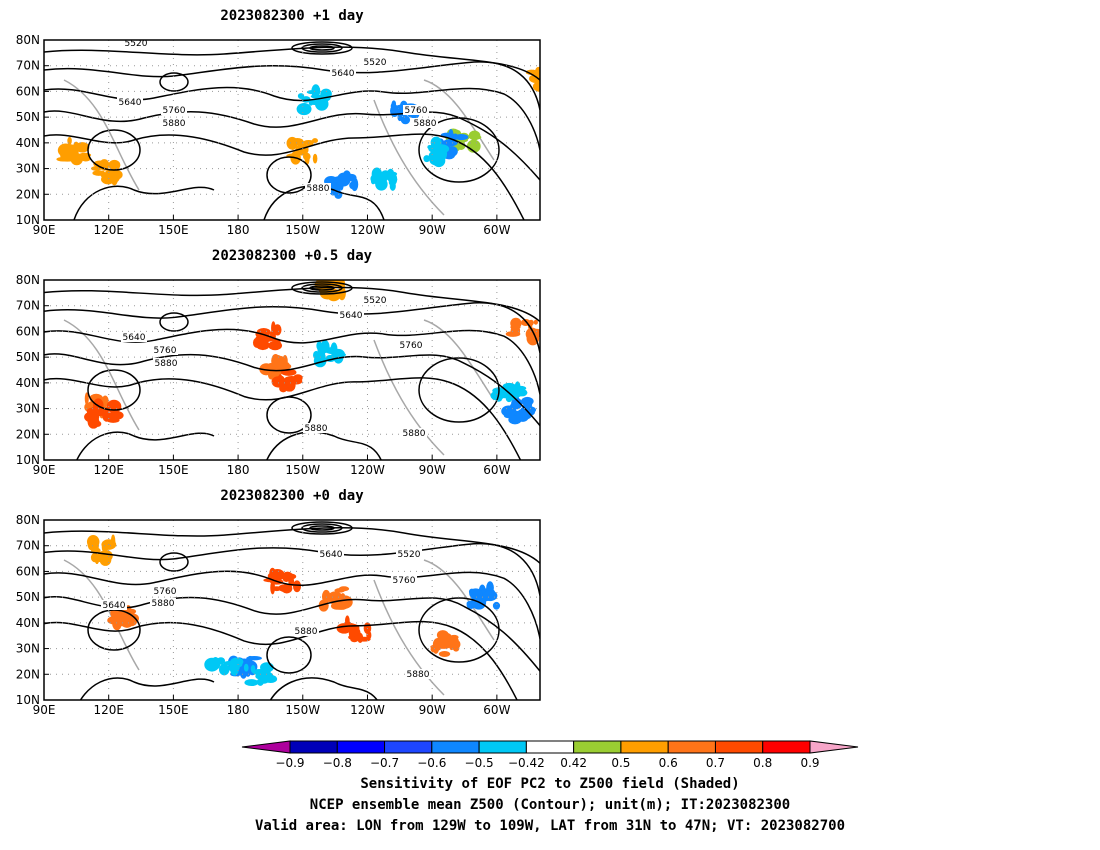 The height and width of the screenshot is (850, 1100). I want to click on lon-tick-label: 90W, so click(432, 470).